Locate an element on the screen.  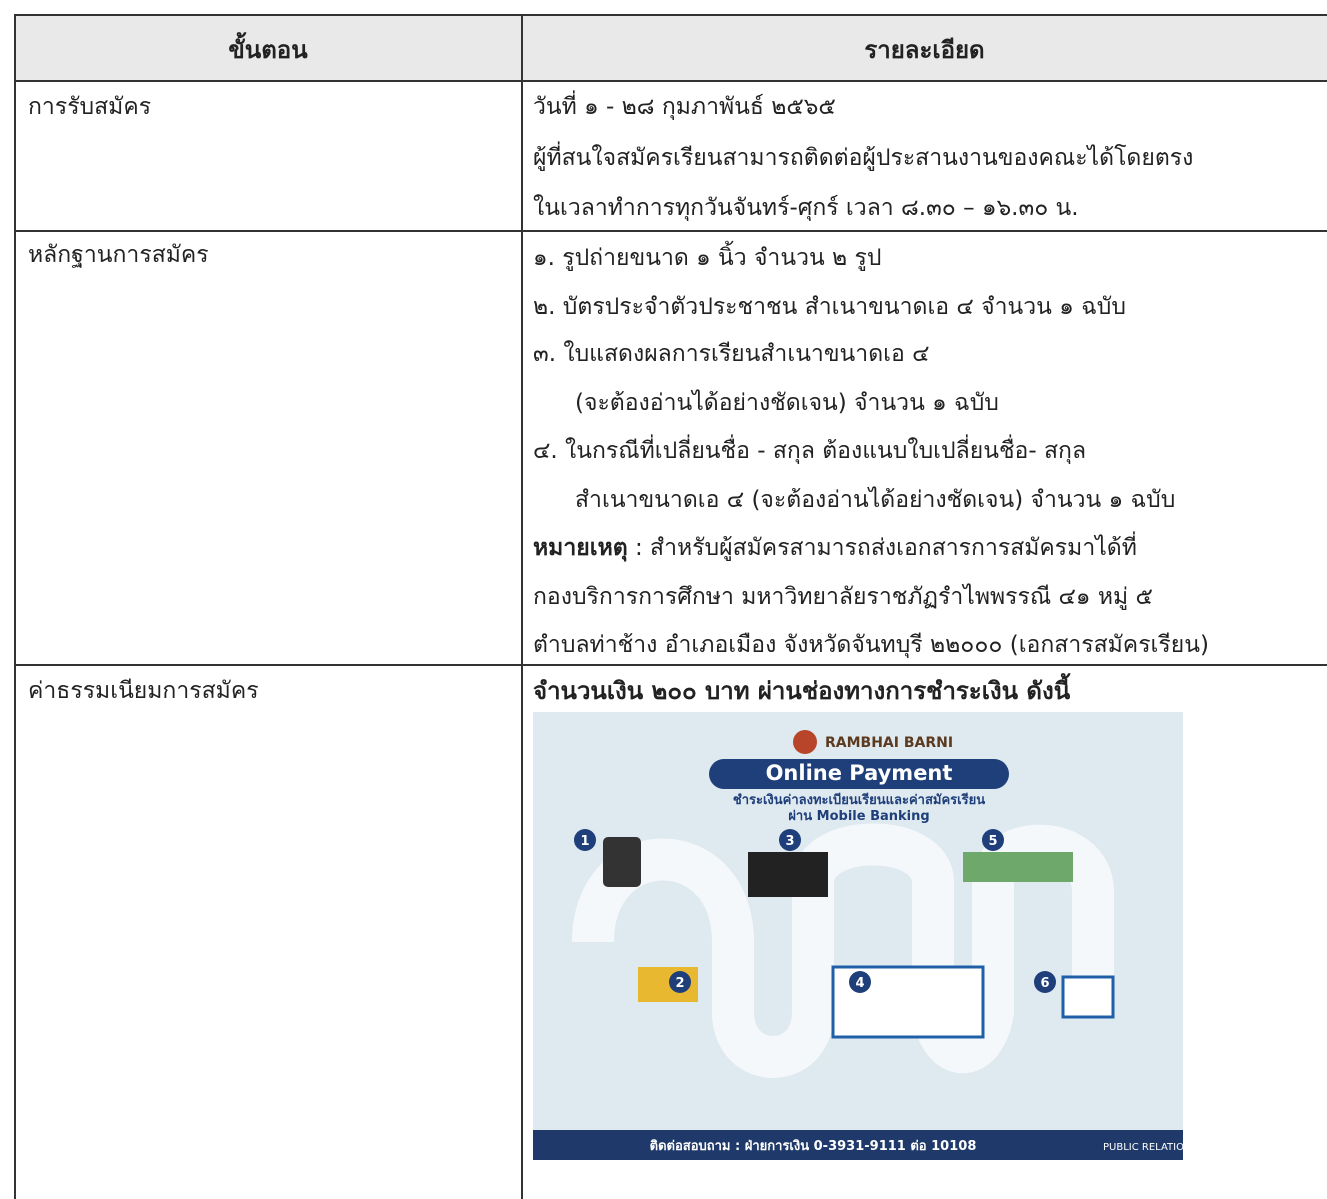
step-number: 3 is located at coordinates (789, 841).